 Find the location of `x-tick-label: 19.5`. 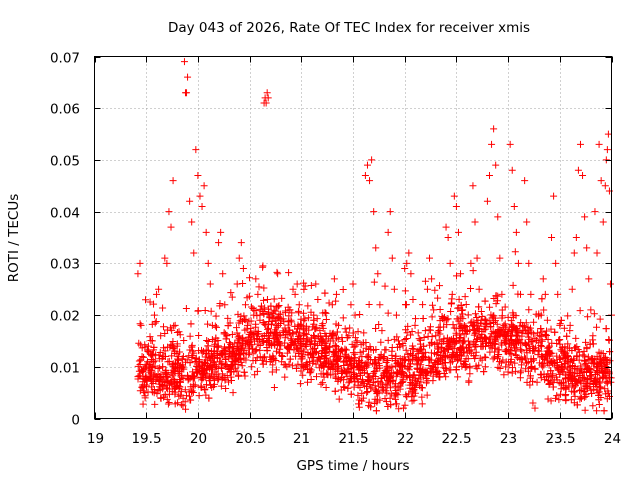

x-tick-label: 19.5 is located at coordinates (146, 439).